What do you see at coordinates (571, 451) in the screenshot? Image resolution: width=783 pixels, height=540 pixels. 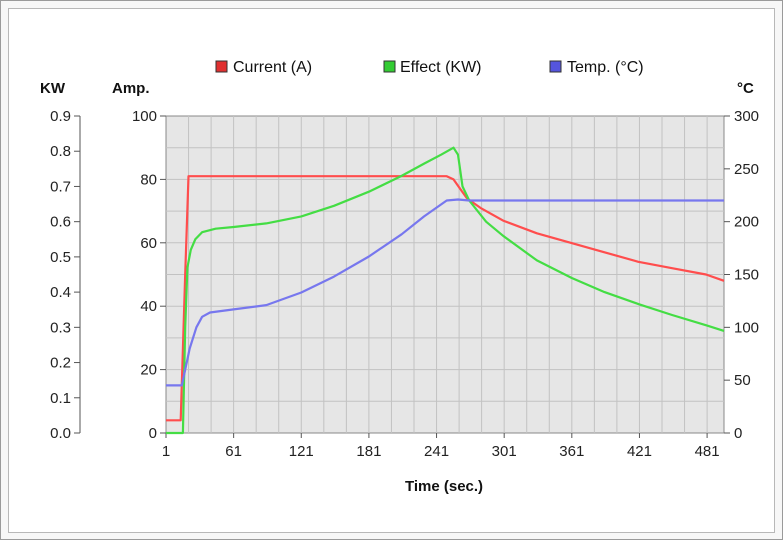 I see `x-tick-label: 361` at bounding box center [571, 451].